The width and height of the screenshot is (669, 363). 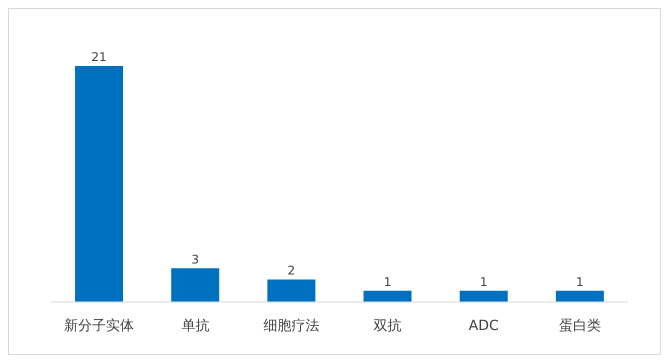 What do you see at coordinates (484, 326) in the screenshot?
I see `x-tick-label: ADC` at bounding box center [484, 326].